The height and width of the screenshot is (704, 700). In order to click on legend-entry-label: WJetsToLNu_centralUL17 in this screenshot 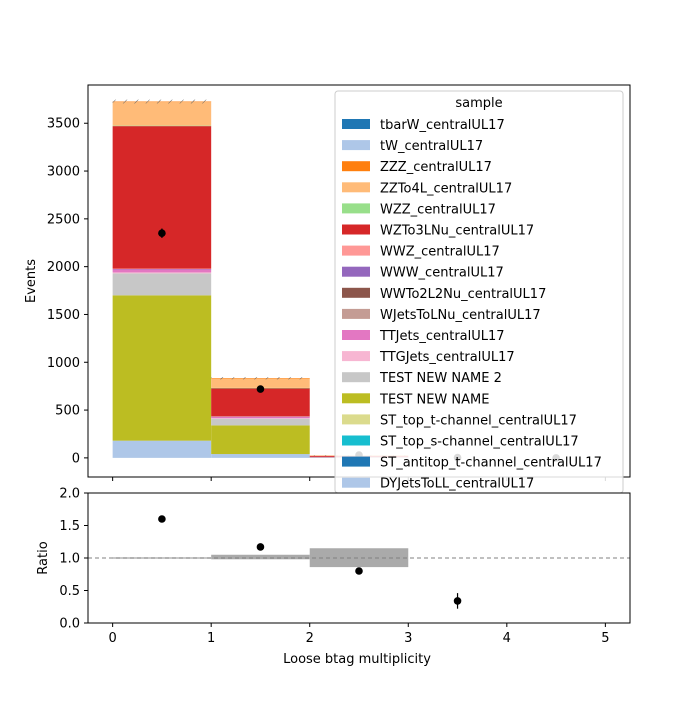, I will do `click(460, 315)`.